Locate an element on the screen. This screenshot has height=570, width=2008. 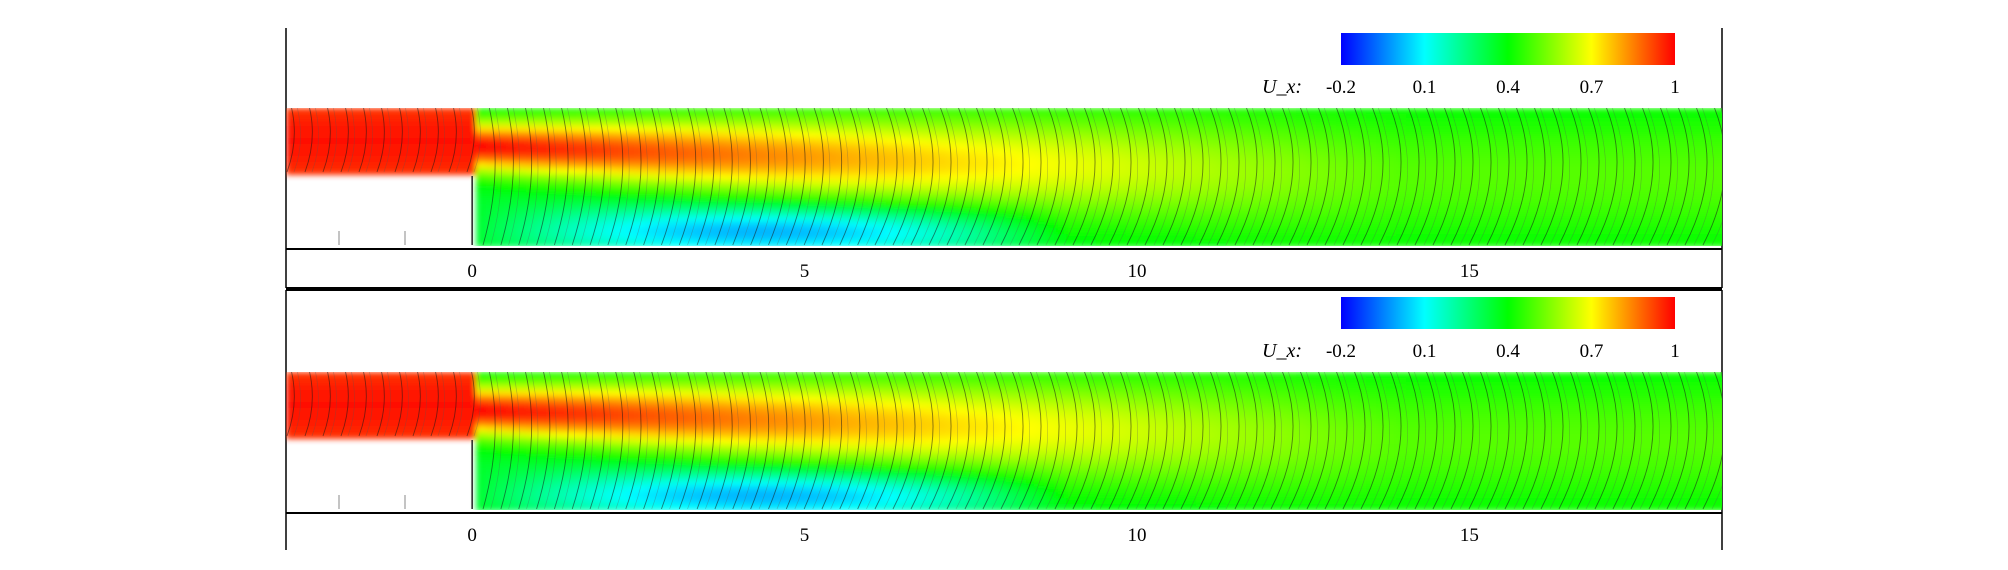
colorbar-swatch is located at coordinates (1508, 313).